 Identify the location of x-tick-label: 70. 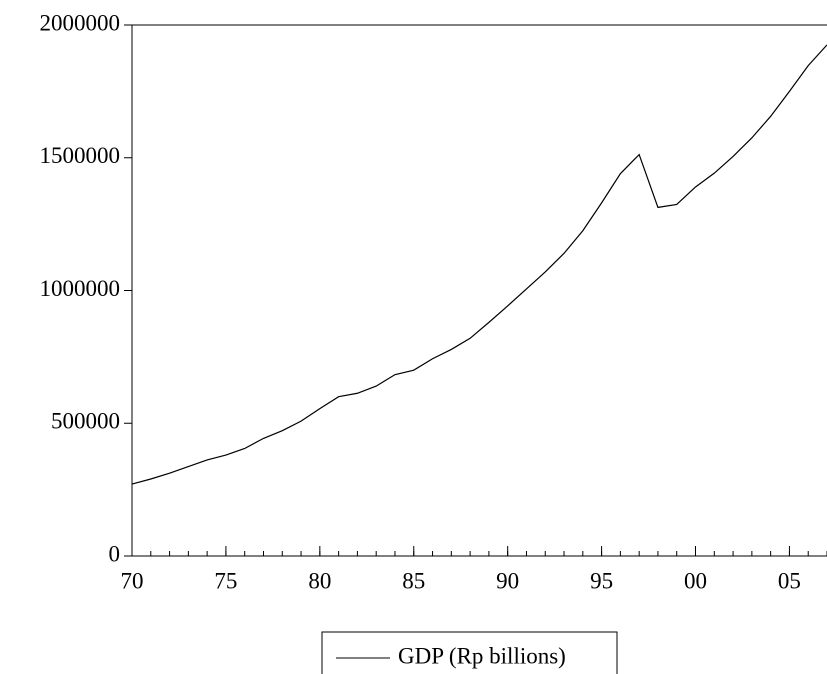
(132, 580).